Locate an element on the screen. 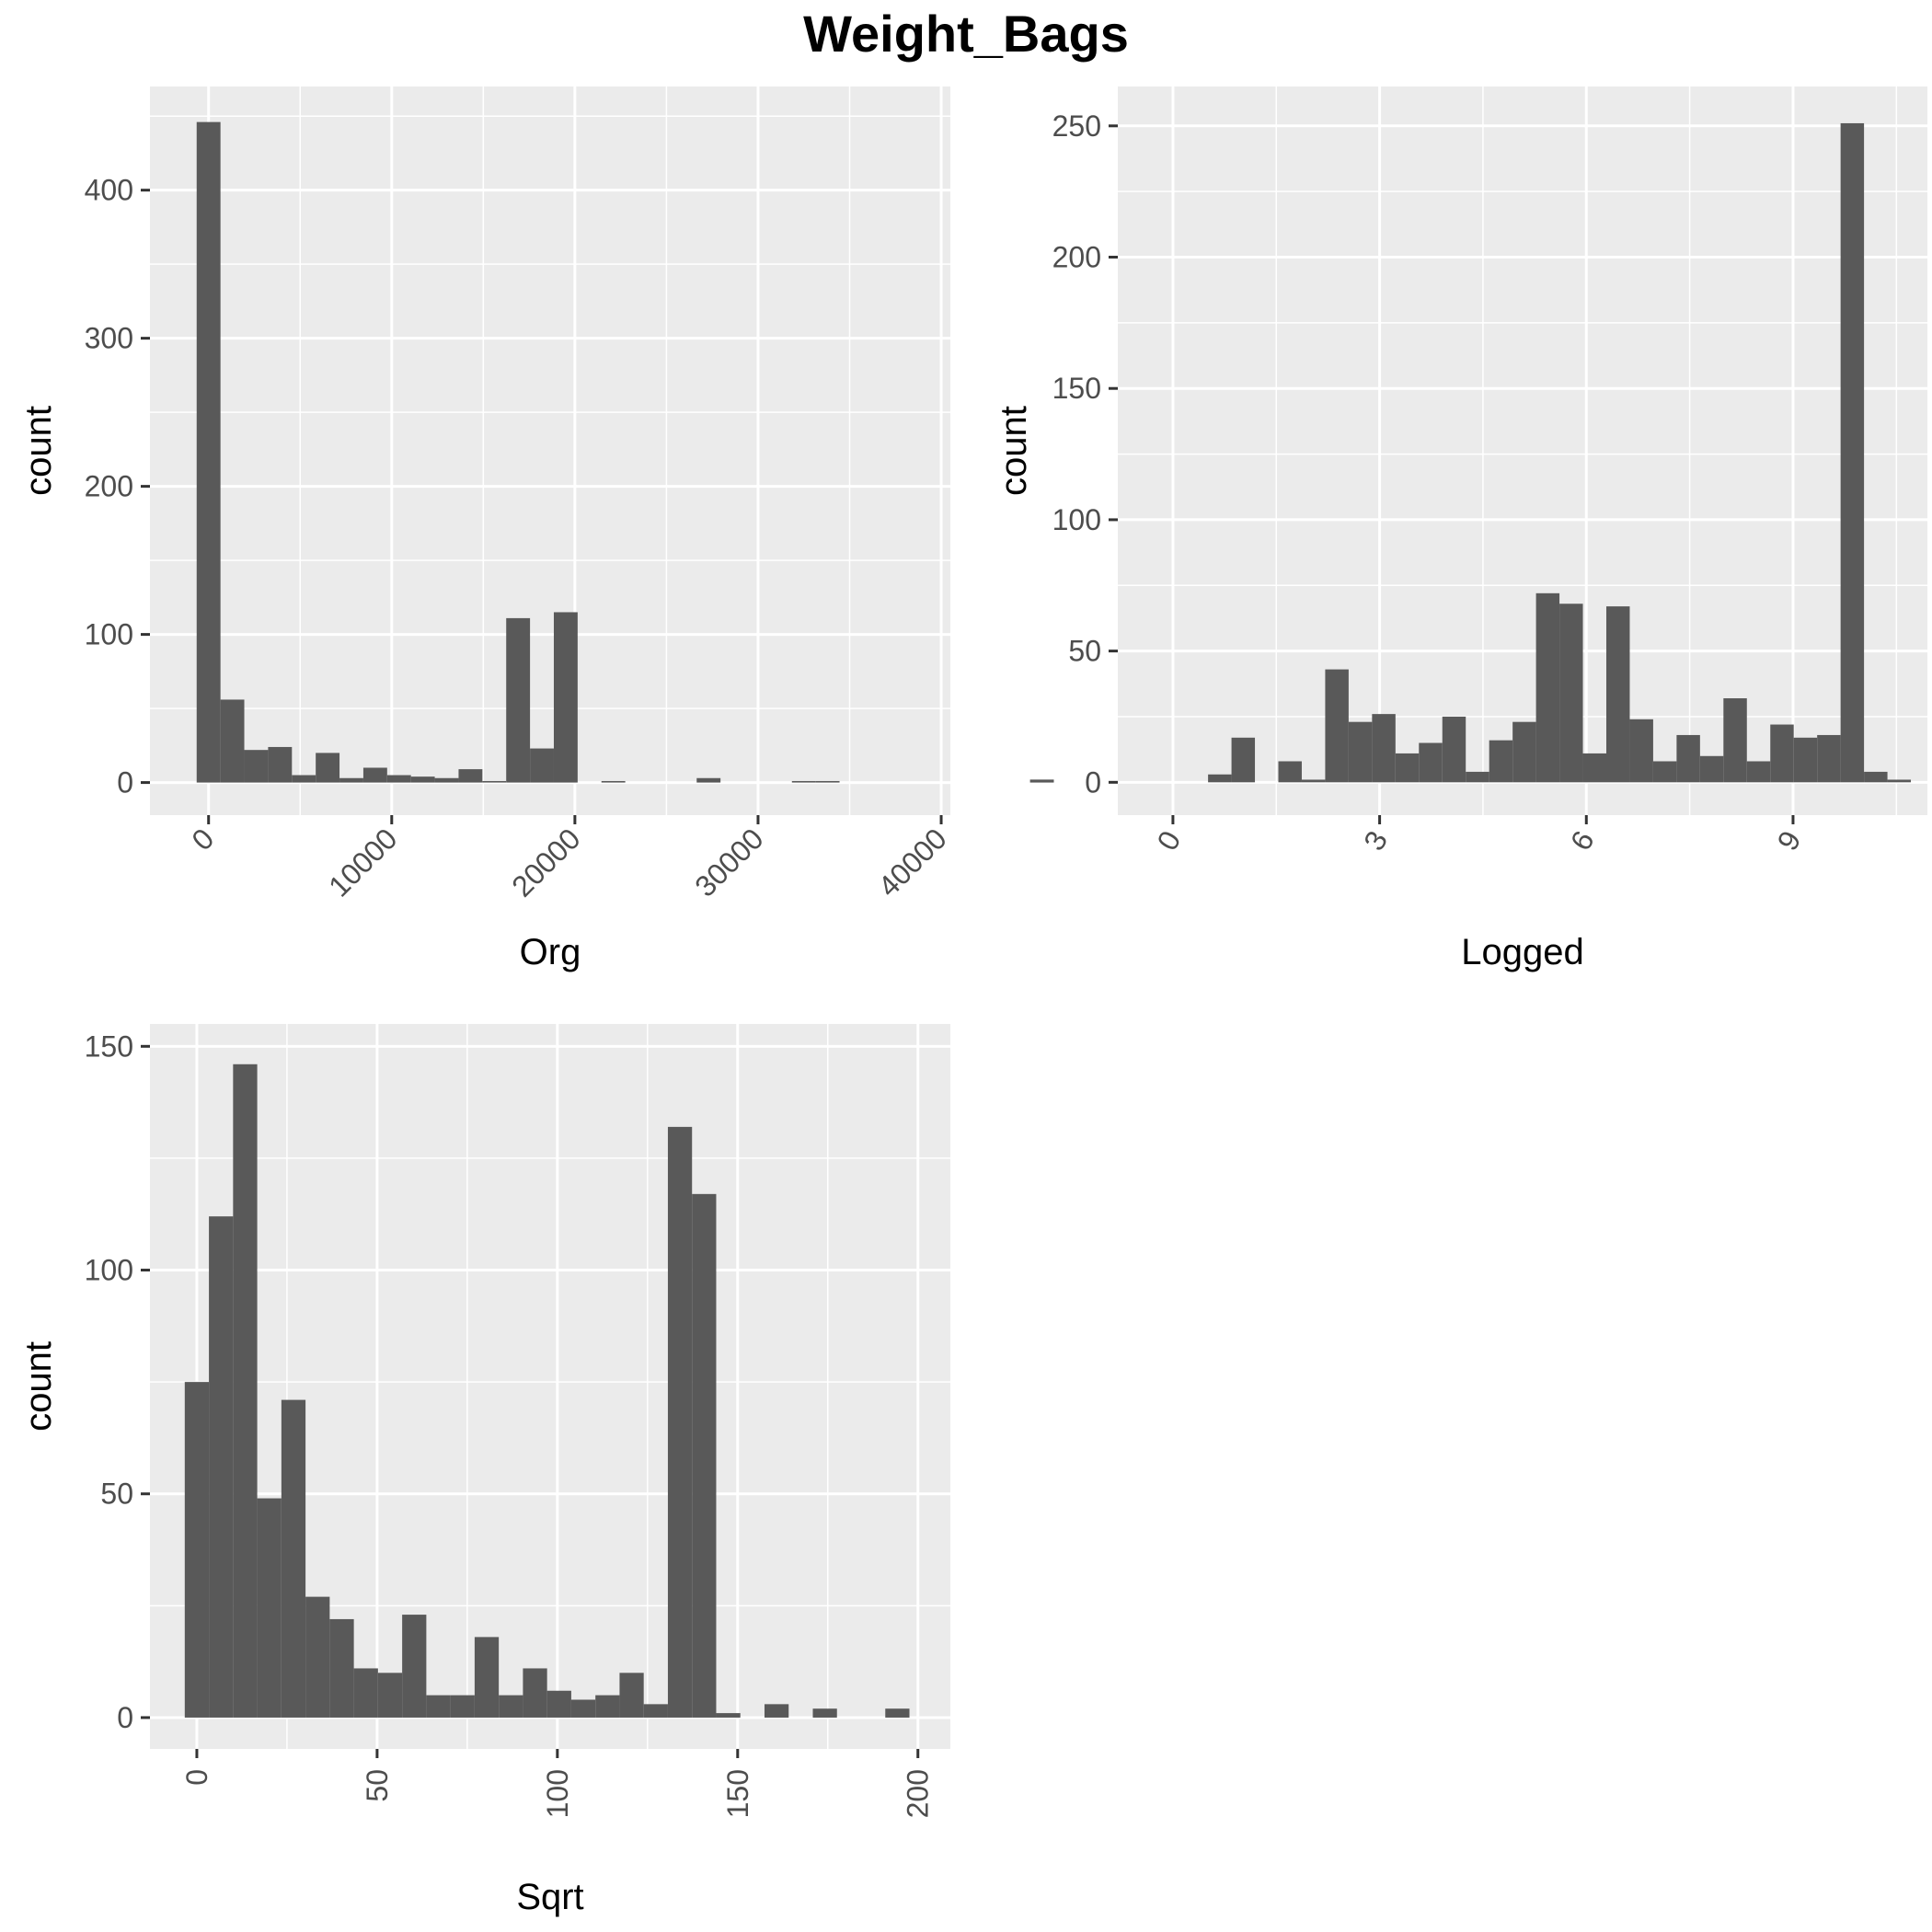 Image resolution: width=1932 pixels, height=1932 pixels. figure-title: Weight_Bags is located at coordinates (966, 34).